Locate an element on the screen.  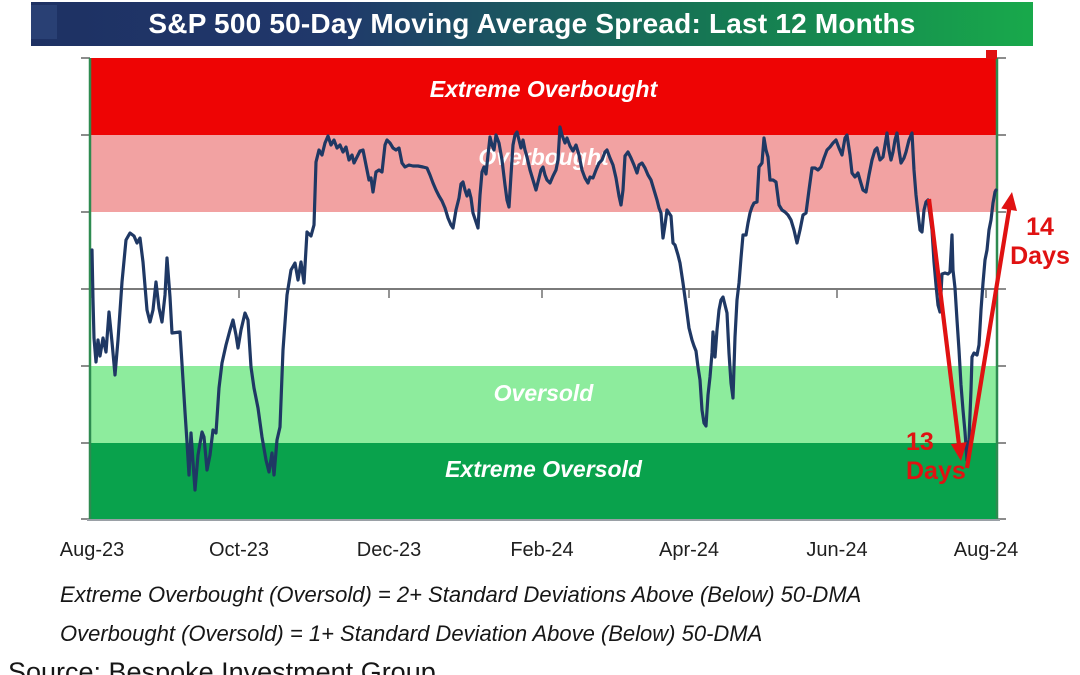
band-extreme-overbought is located at coordinates (543, 96).